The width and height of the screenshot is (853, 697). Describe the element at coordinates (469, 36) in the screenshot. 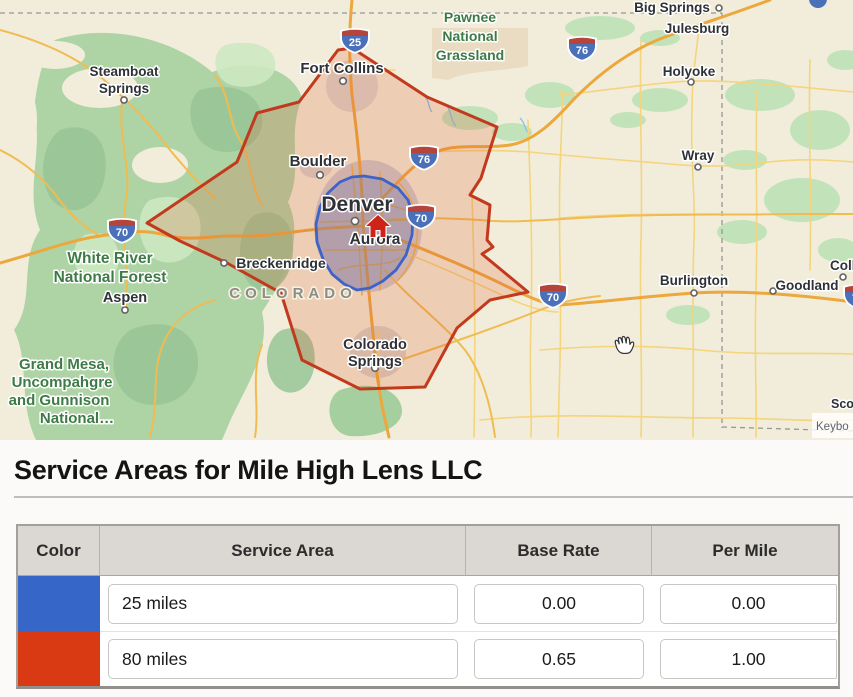

I see `svg-text: National` at that location.